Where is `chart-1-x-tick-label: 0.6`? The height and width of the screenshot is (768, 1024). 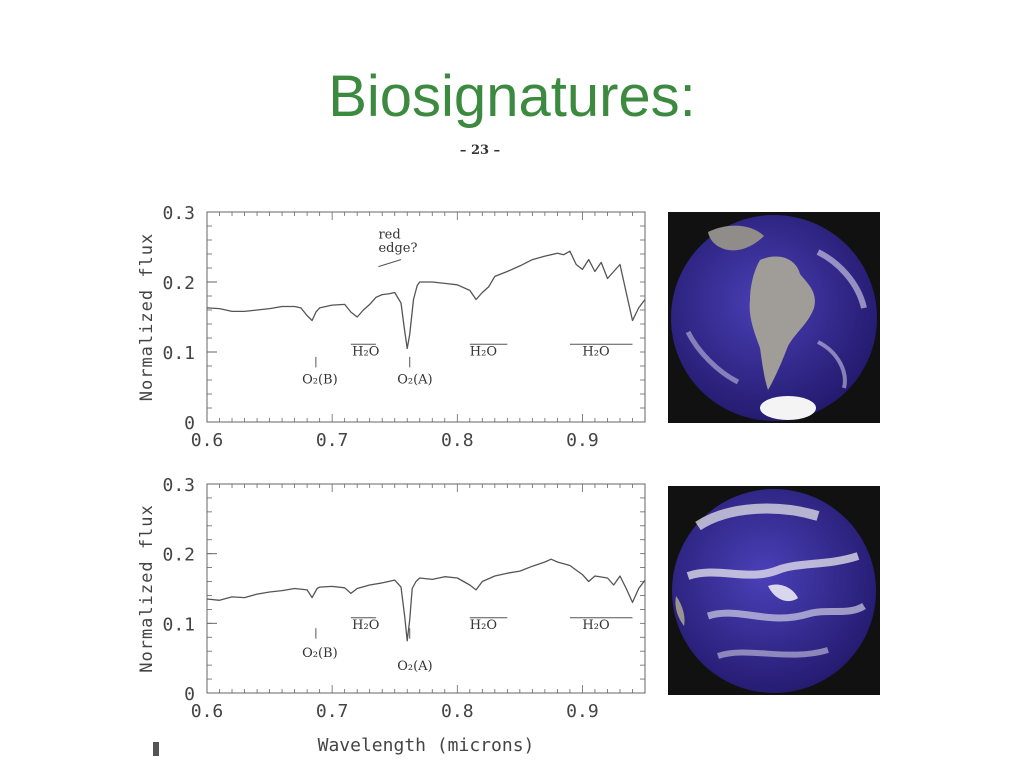
chart-1-x-tick-label: 0.6 is located at coordinates (207, 440).